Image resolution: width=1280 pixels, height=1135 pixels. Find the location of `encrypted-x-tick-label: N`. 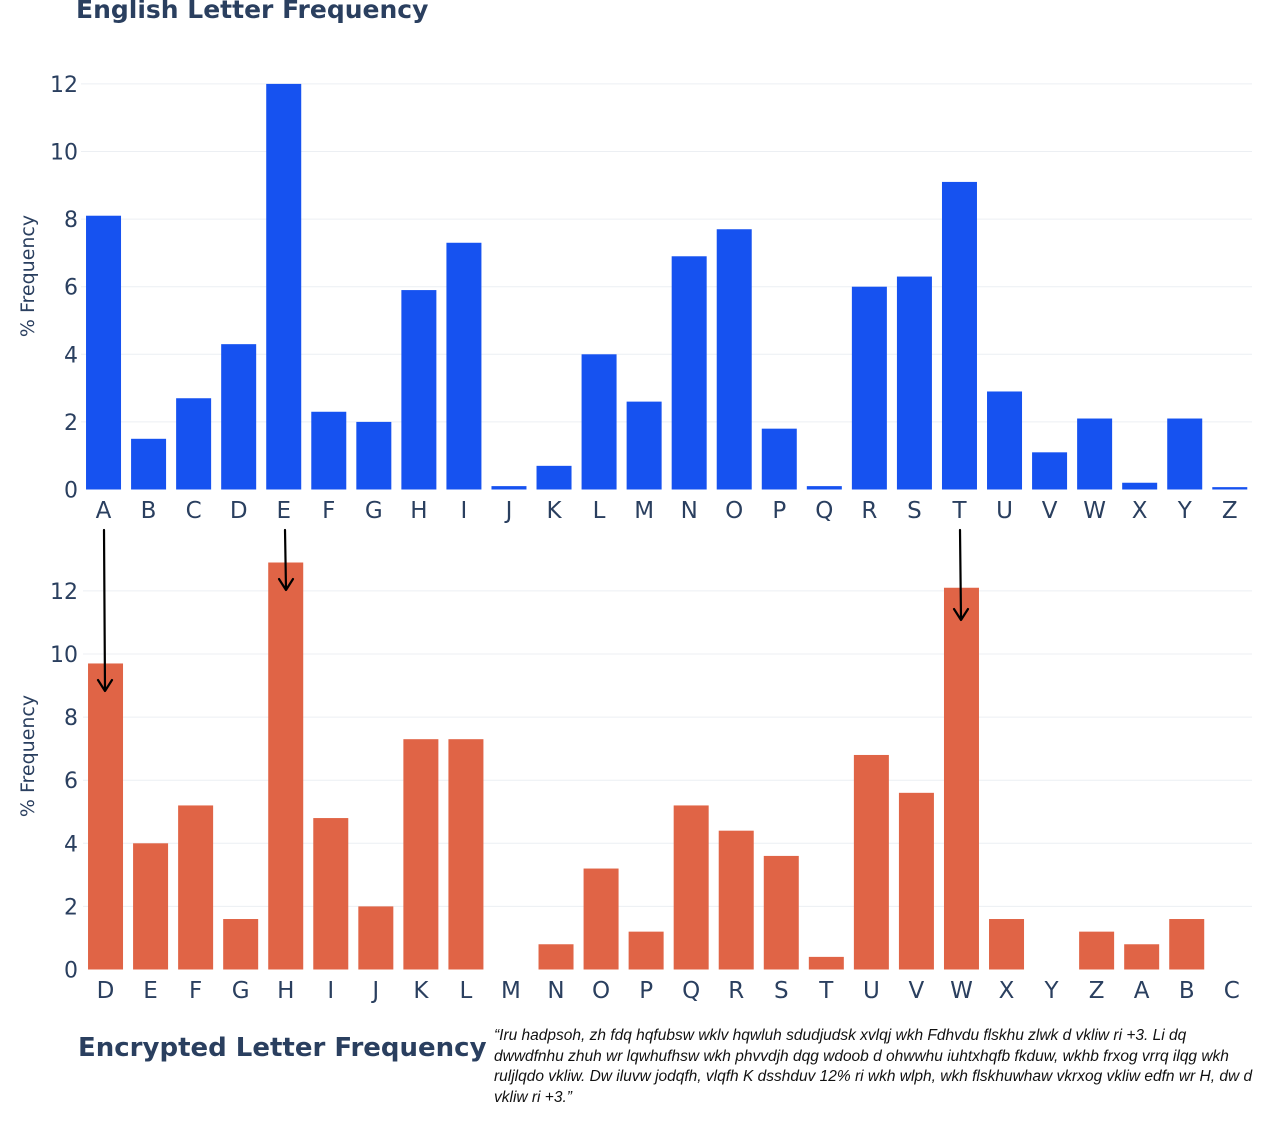

encrypted-x-tick-label: N is located at coordinates (555, 991).